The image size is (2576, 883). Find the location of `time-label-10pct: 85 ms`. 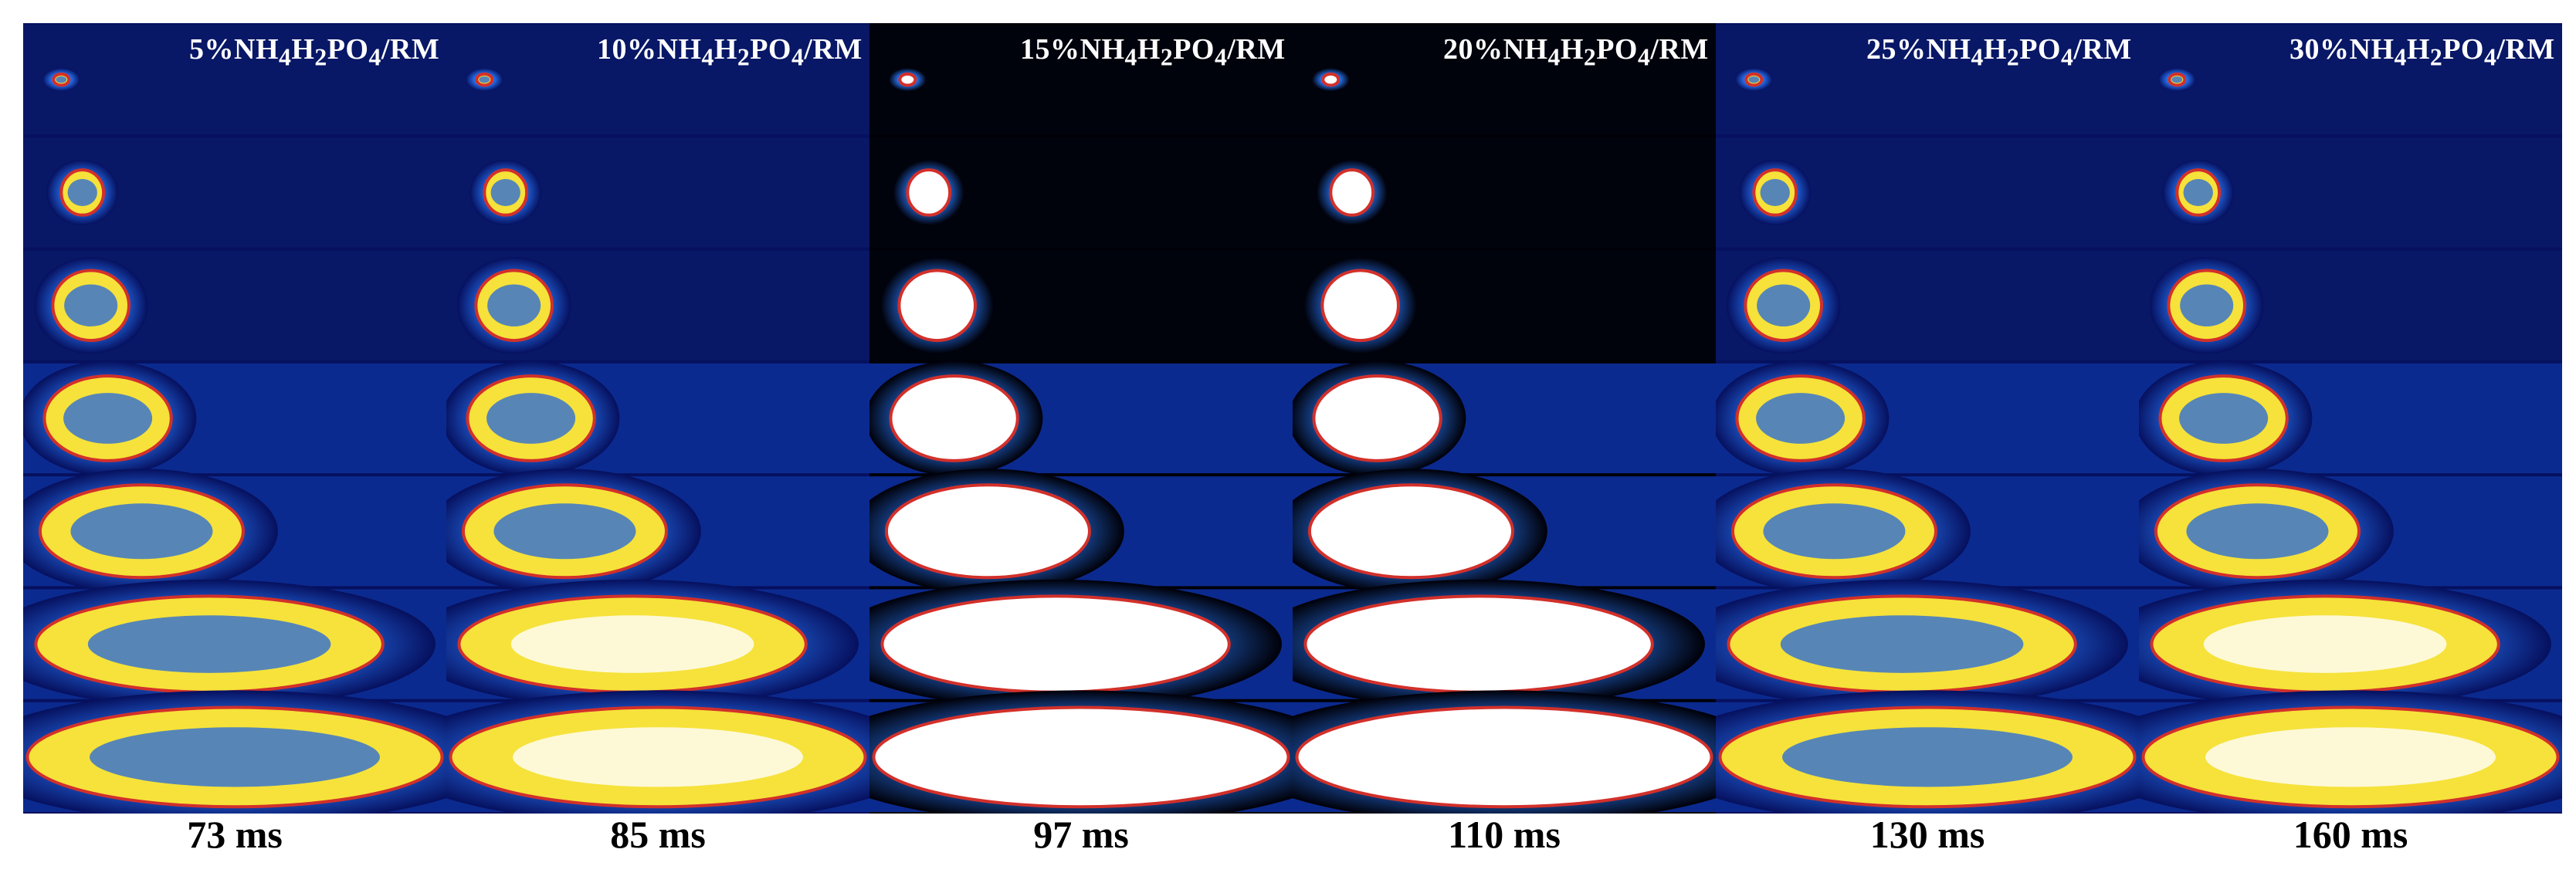

time-label-10pct: 85 ms is located at coordinates (658, 835).